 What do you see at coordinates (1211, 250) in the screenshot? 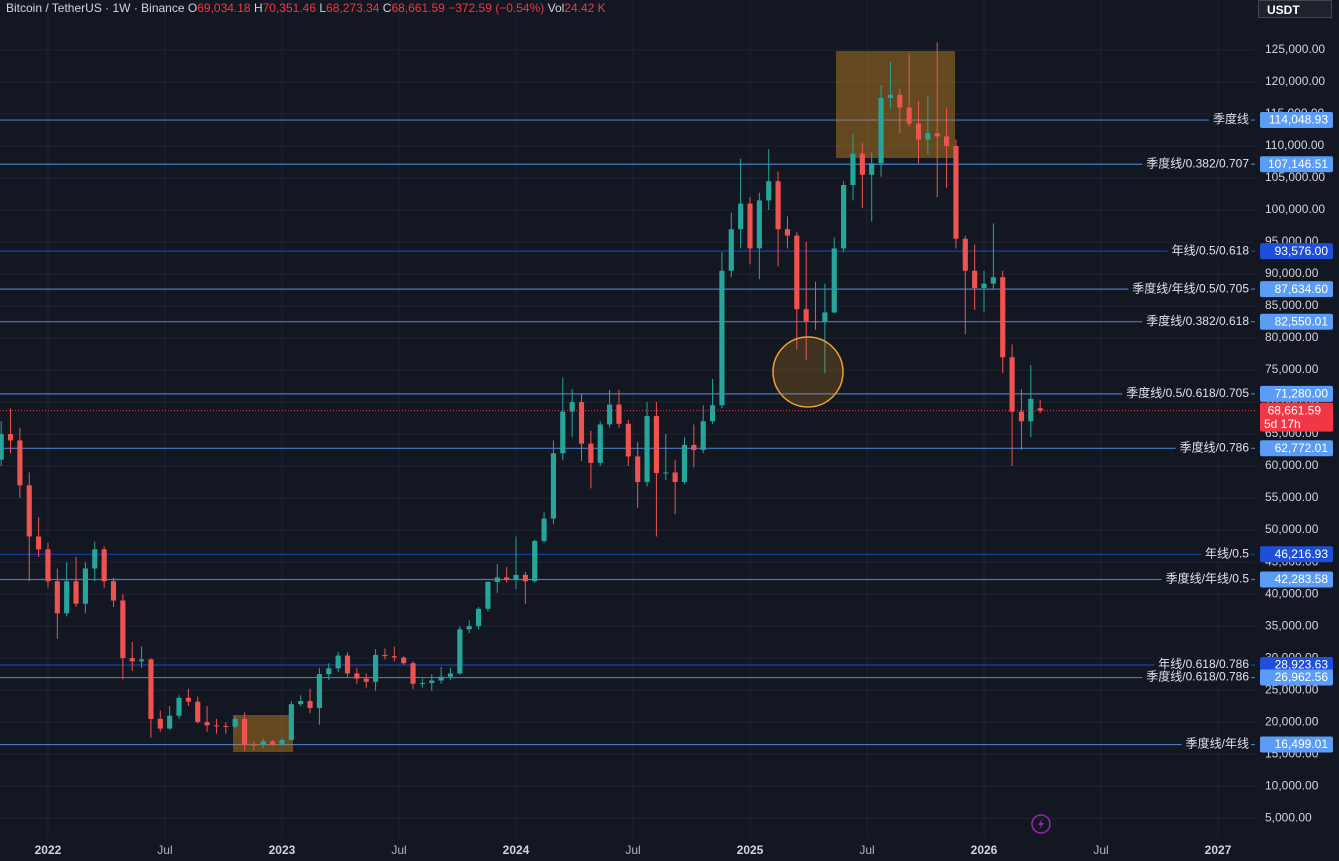
I see `level-name: 年线/0.5/0.618` at bounding box center [1211, 250].